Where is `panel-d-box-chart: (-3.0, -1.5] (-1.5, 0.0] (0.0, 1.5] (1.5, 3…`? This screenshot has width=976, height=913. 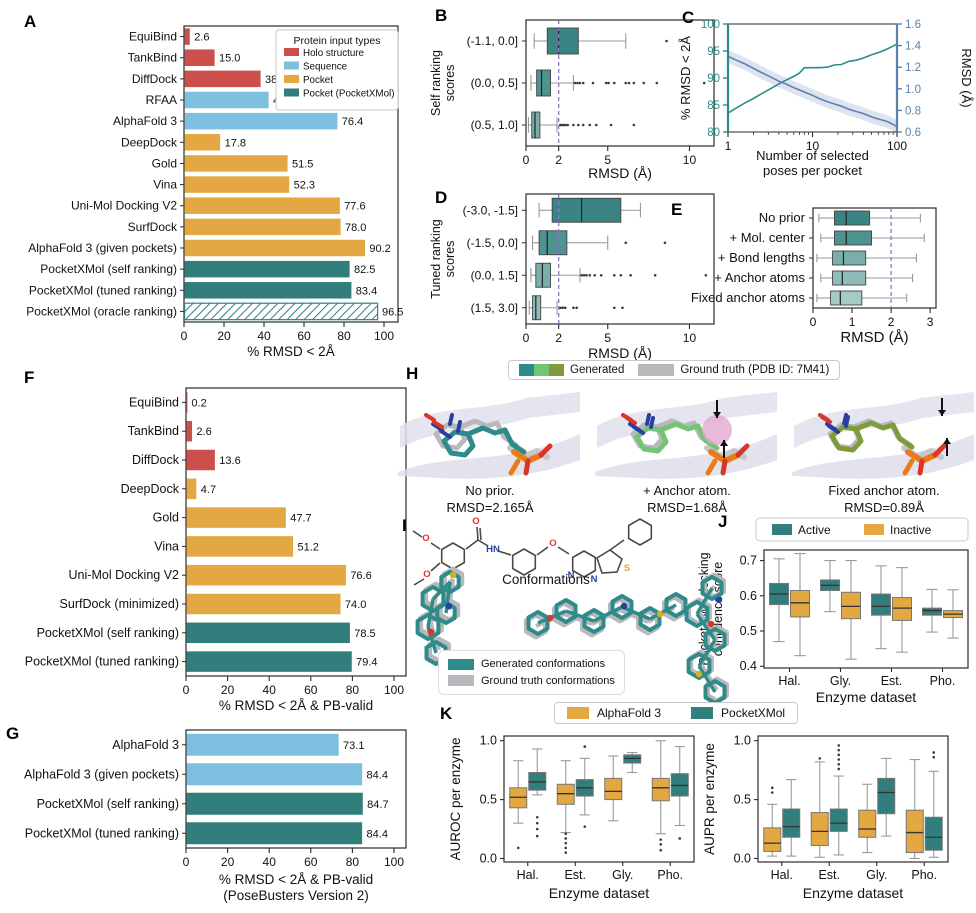 panel-d-box-chart: (-3.0, -1.5] (-1.5, 0.0] (0.0, 1.5] (1.5, 3… is located at coordinates (572, 277).